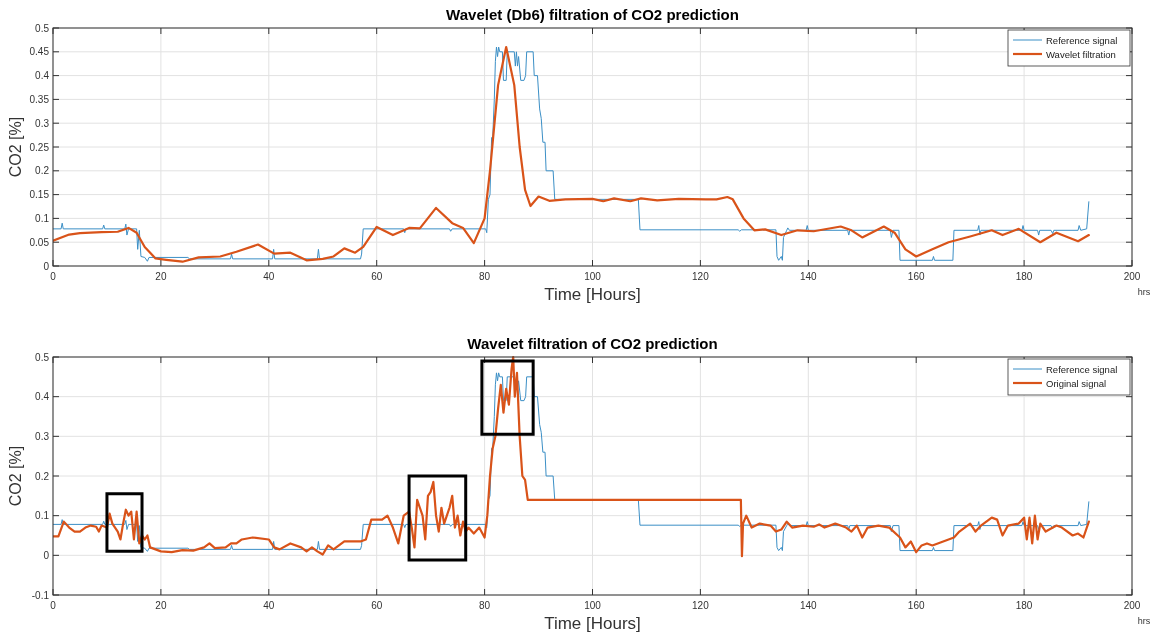 The height and width of the screenshot is (637, 1160). I want to click on legend-label: Wavelet filtration, so click(1081, 54).